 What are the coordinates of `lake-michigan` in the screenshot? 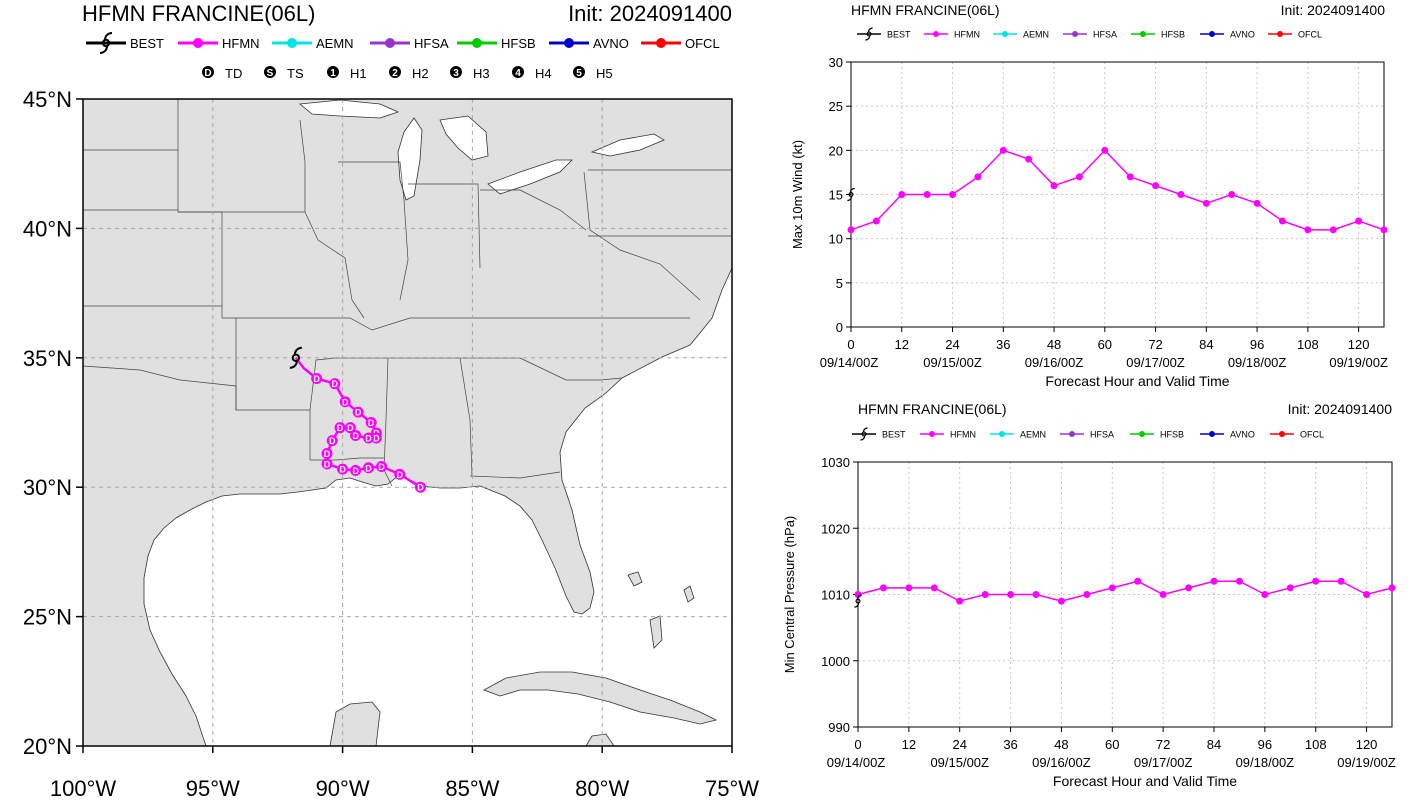 It's located at (410, 159).